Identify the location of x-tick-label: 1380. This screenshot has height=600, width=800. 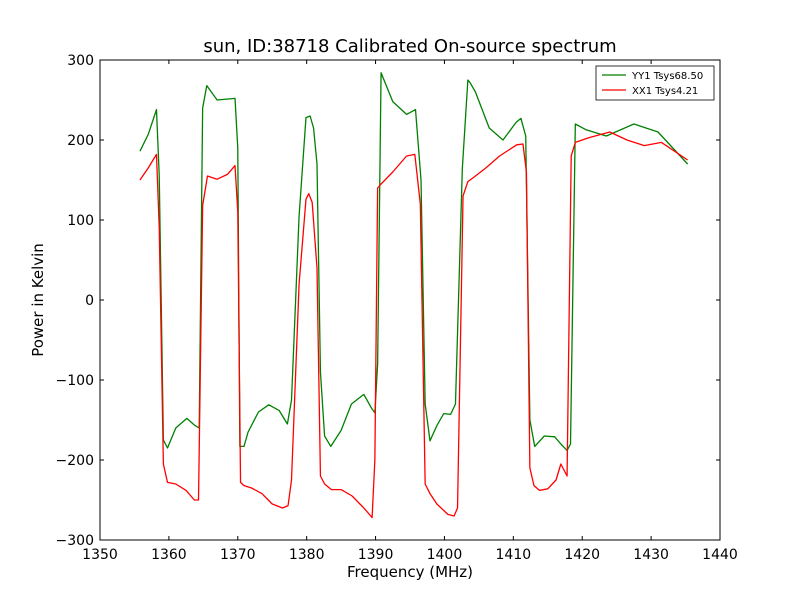
(307, 555).